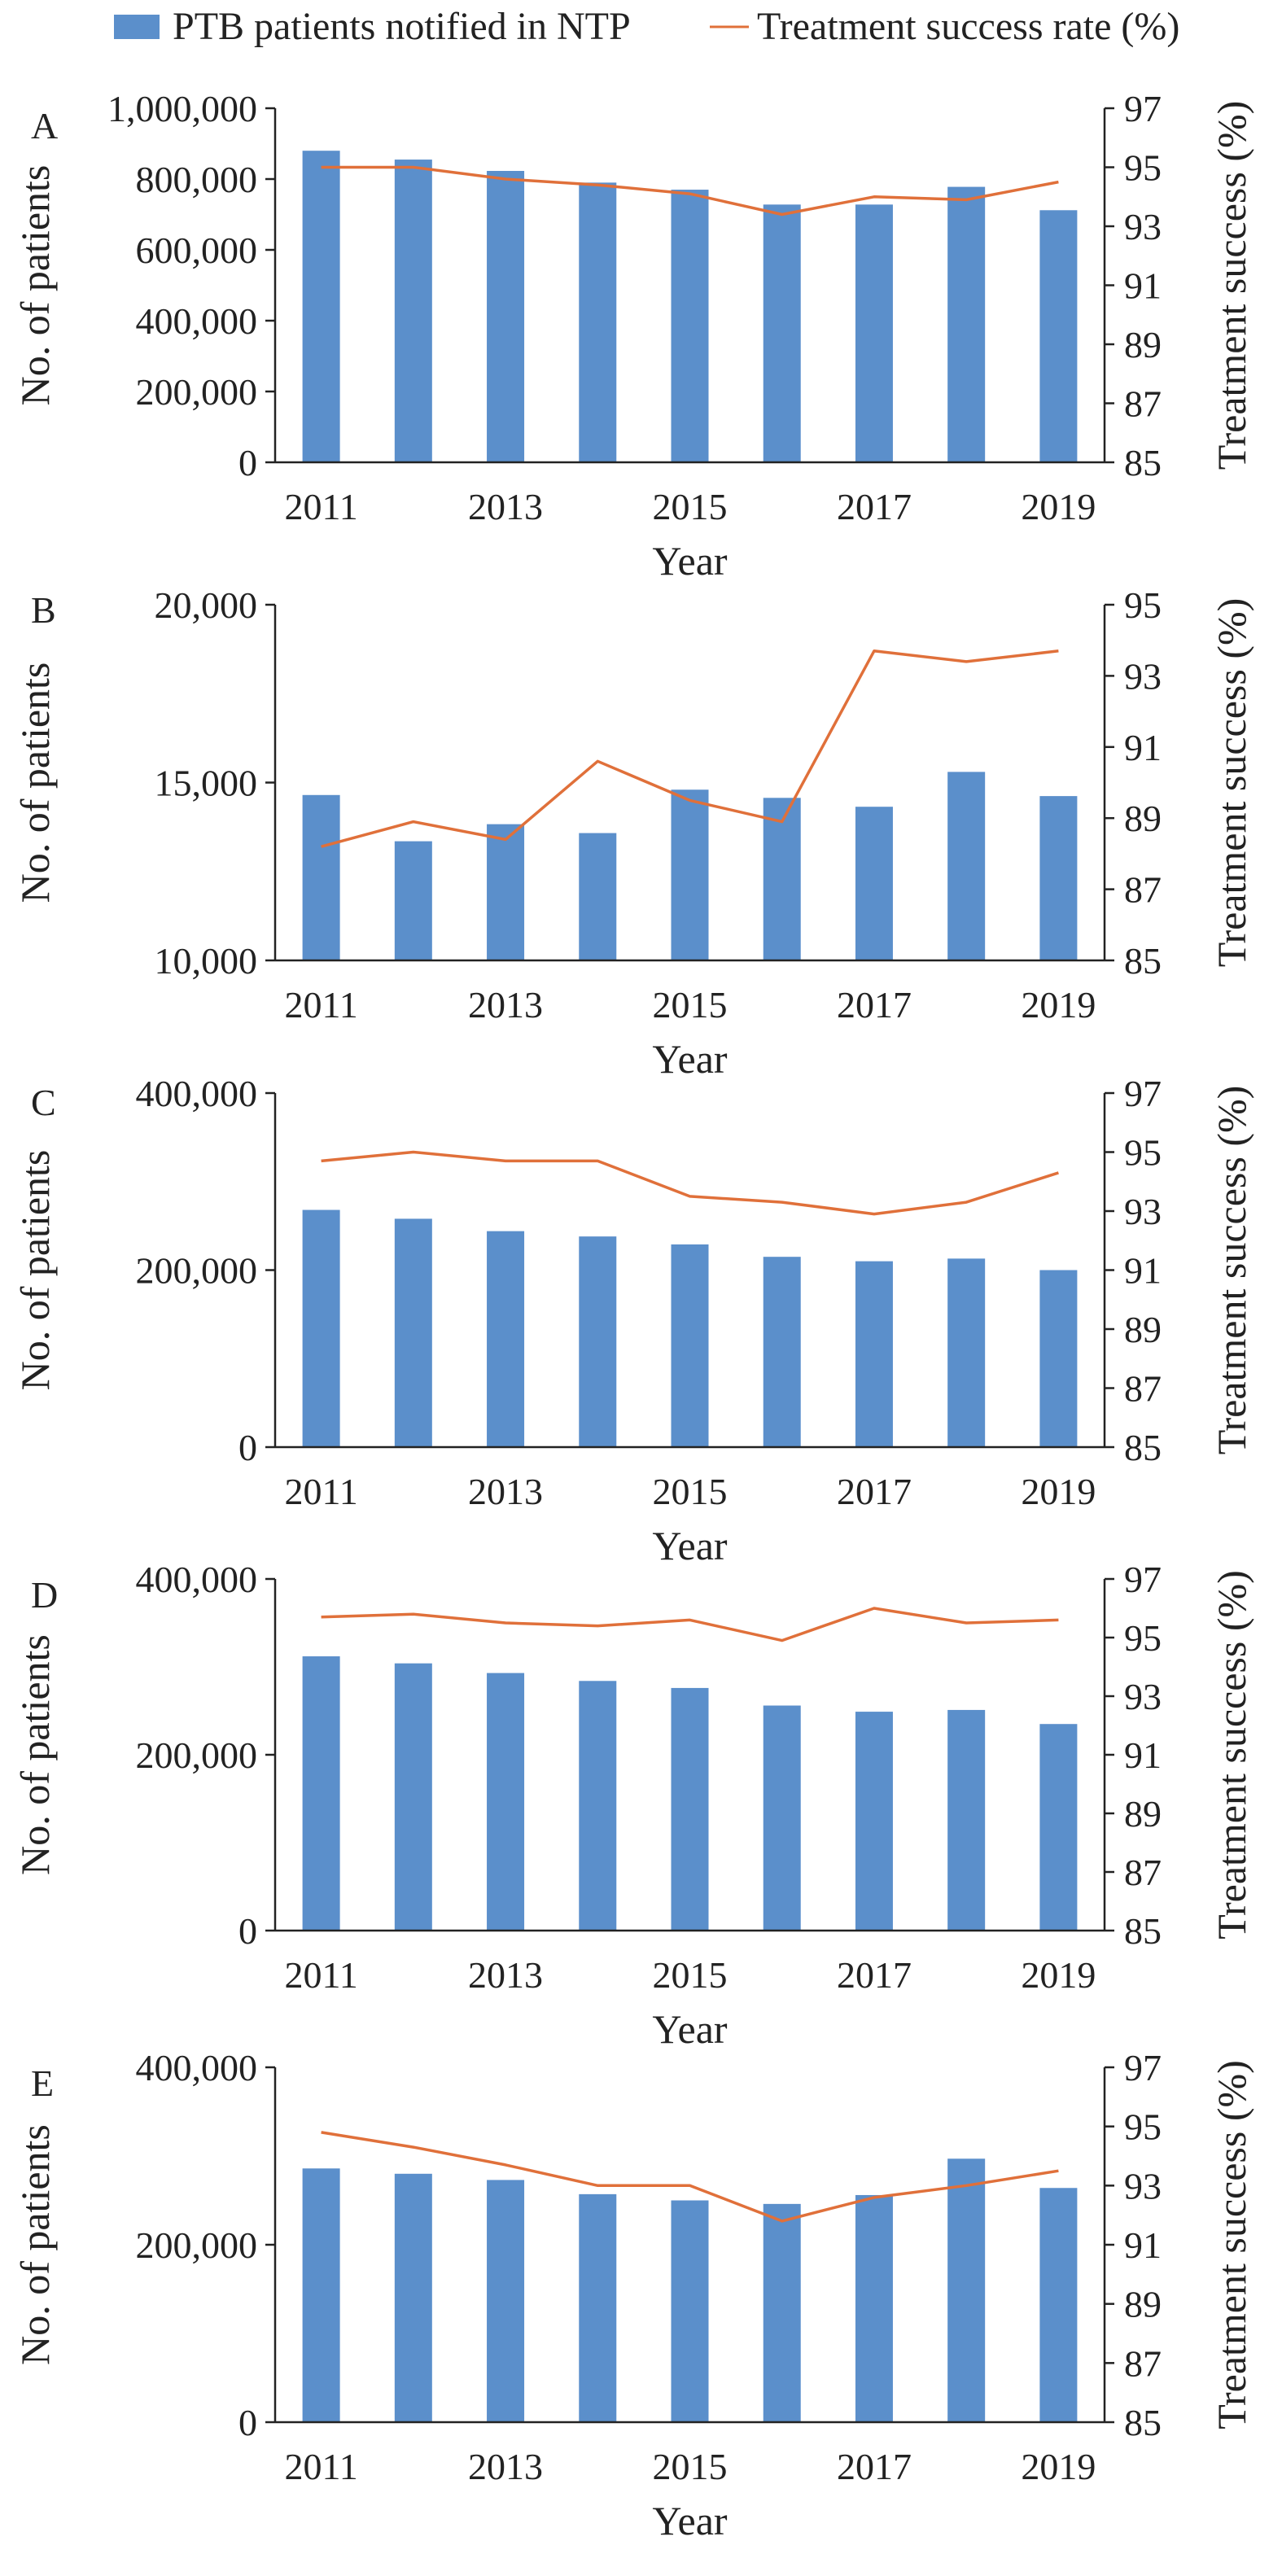 The image size is (1282, 2576). Describe the element at coordinates (137, 27) in the screenshot. I see `legend-bar-swatch` at that location.